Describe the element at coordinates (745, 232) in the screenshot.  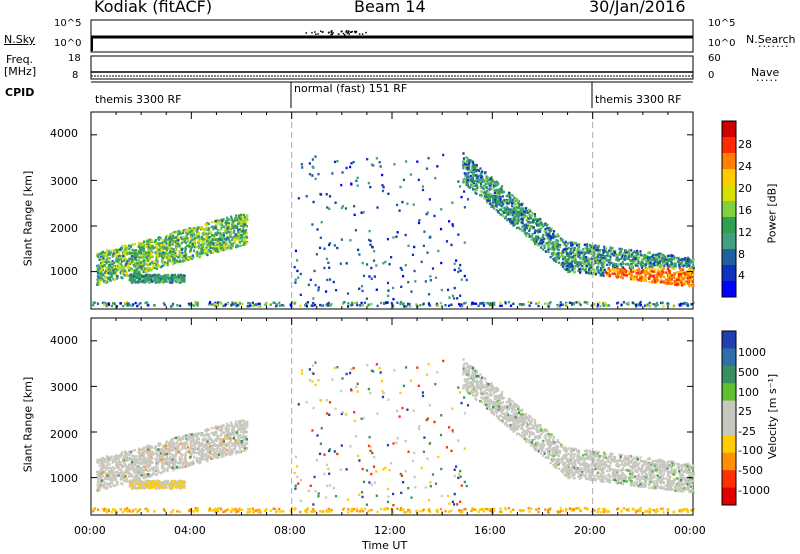
I see `power-cbar-tick-12: 12` at that location.